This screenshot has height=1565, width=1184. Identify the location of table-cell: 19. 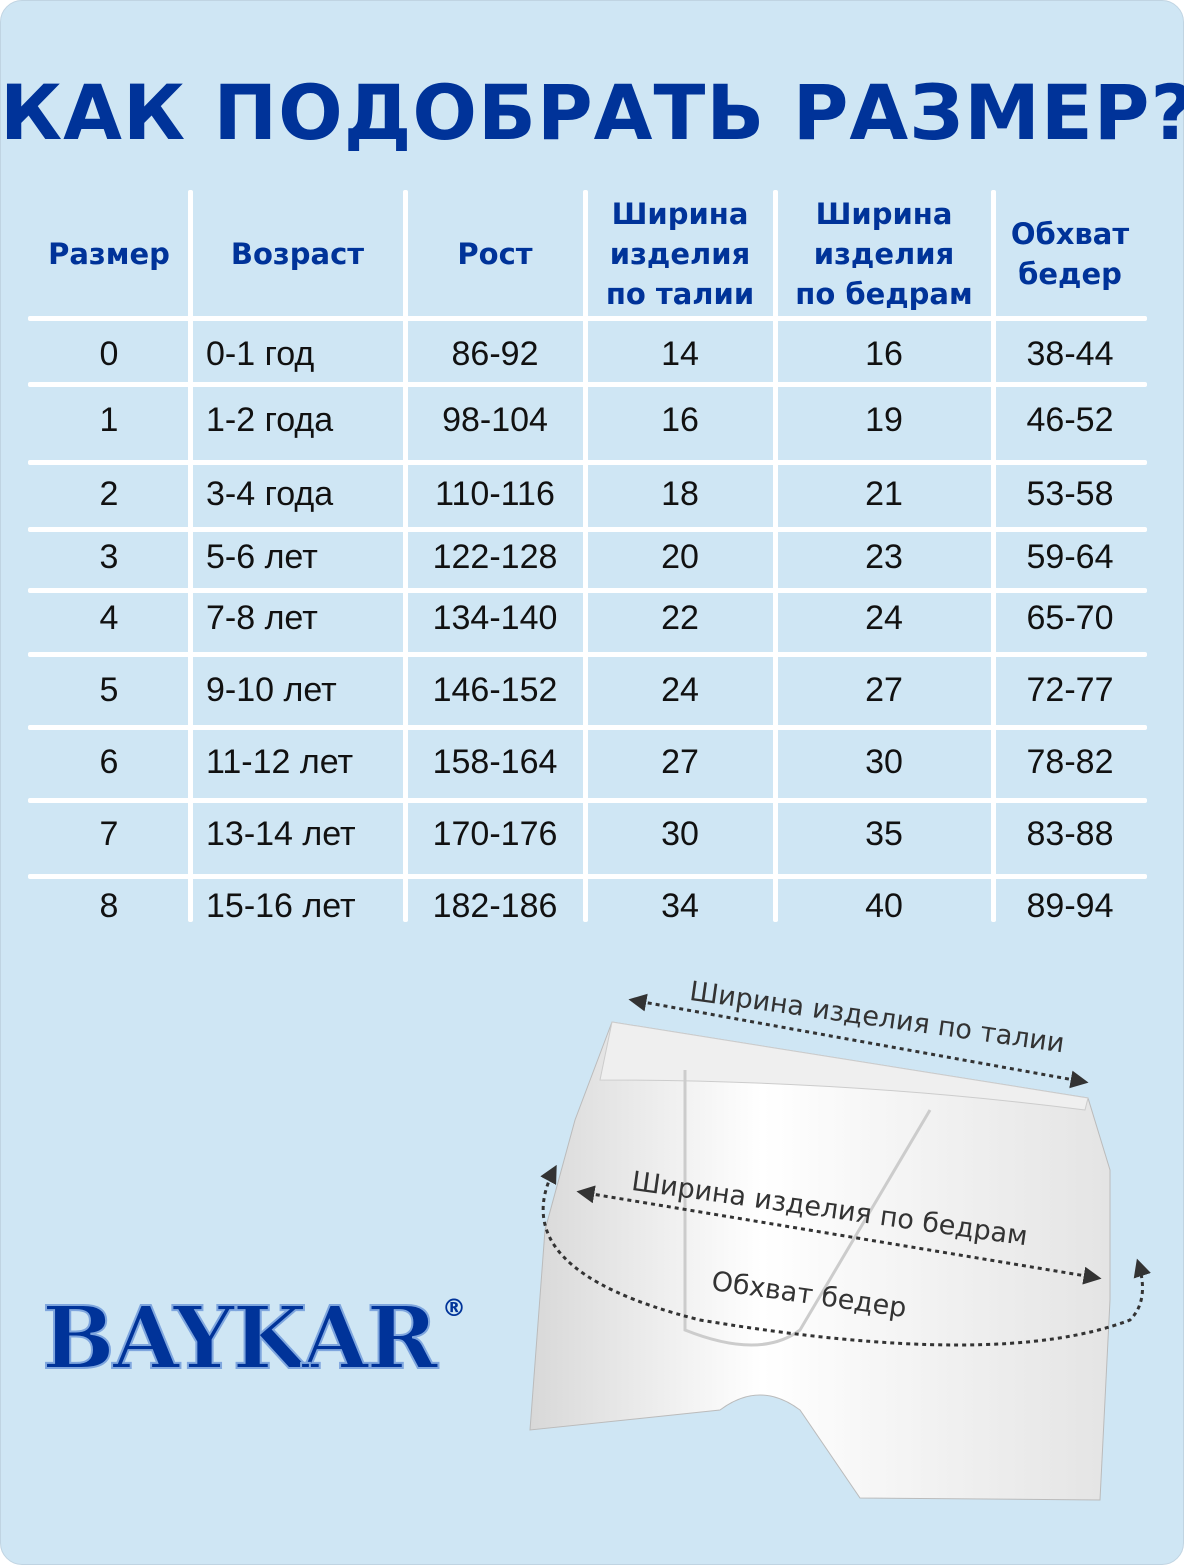
(884, 419).